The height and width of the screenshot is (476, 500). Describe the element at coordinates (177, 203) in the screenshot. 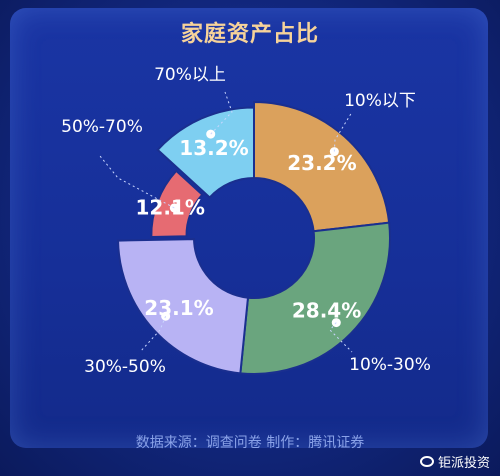

I see `slice-50pct-70pct` at that location.